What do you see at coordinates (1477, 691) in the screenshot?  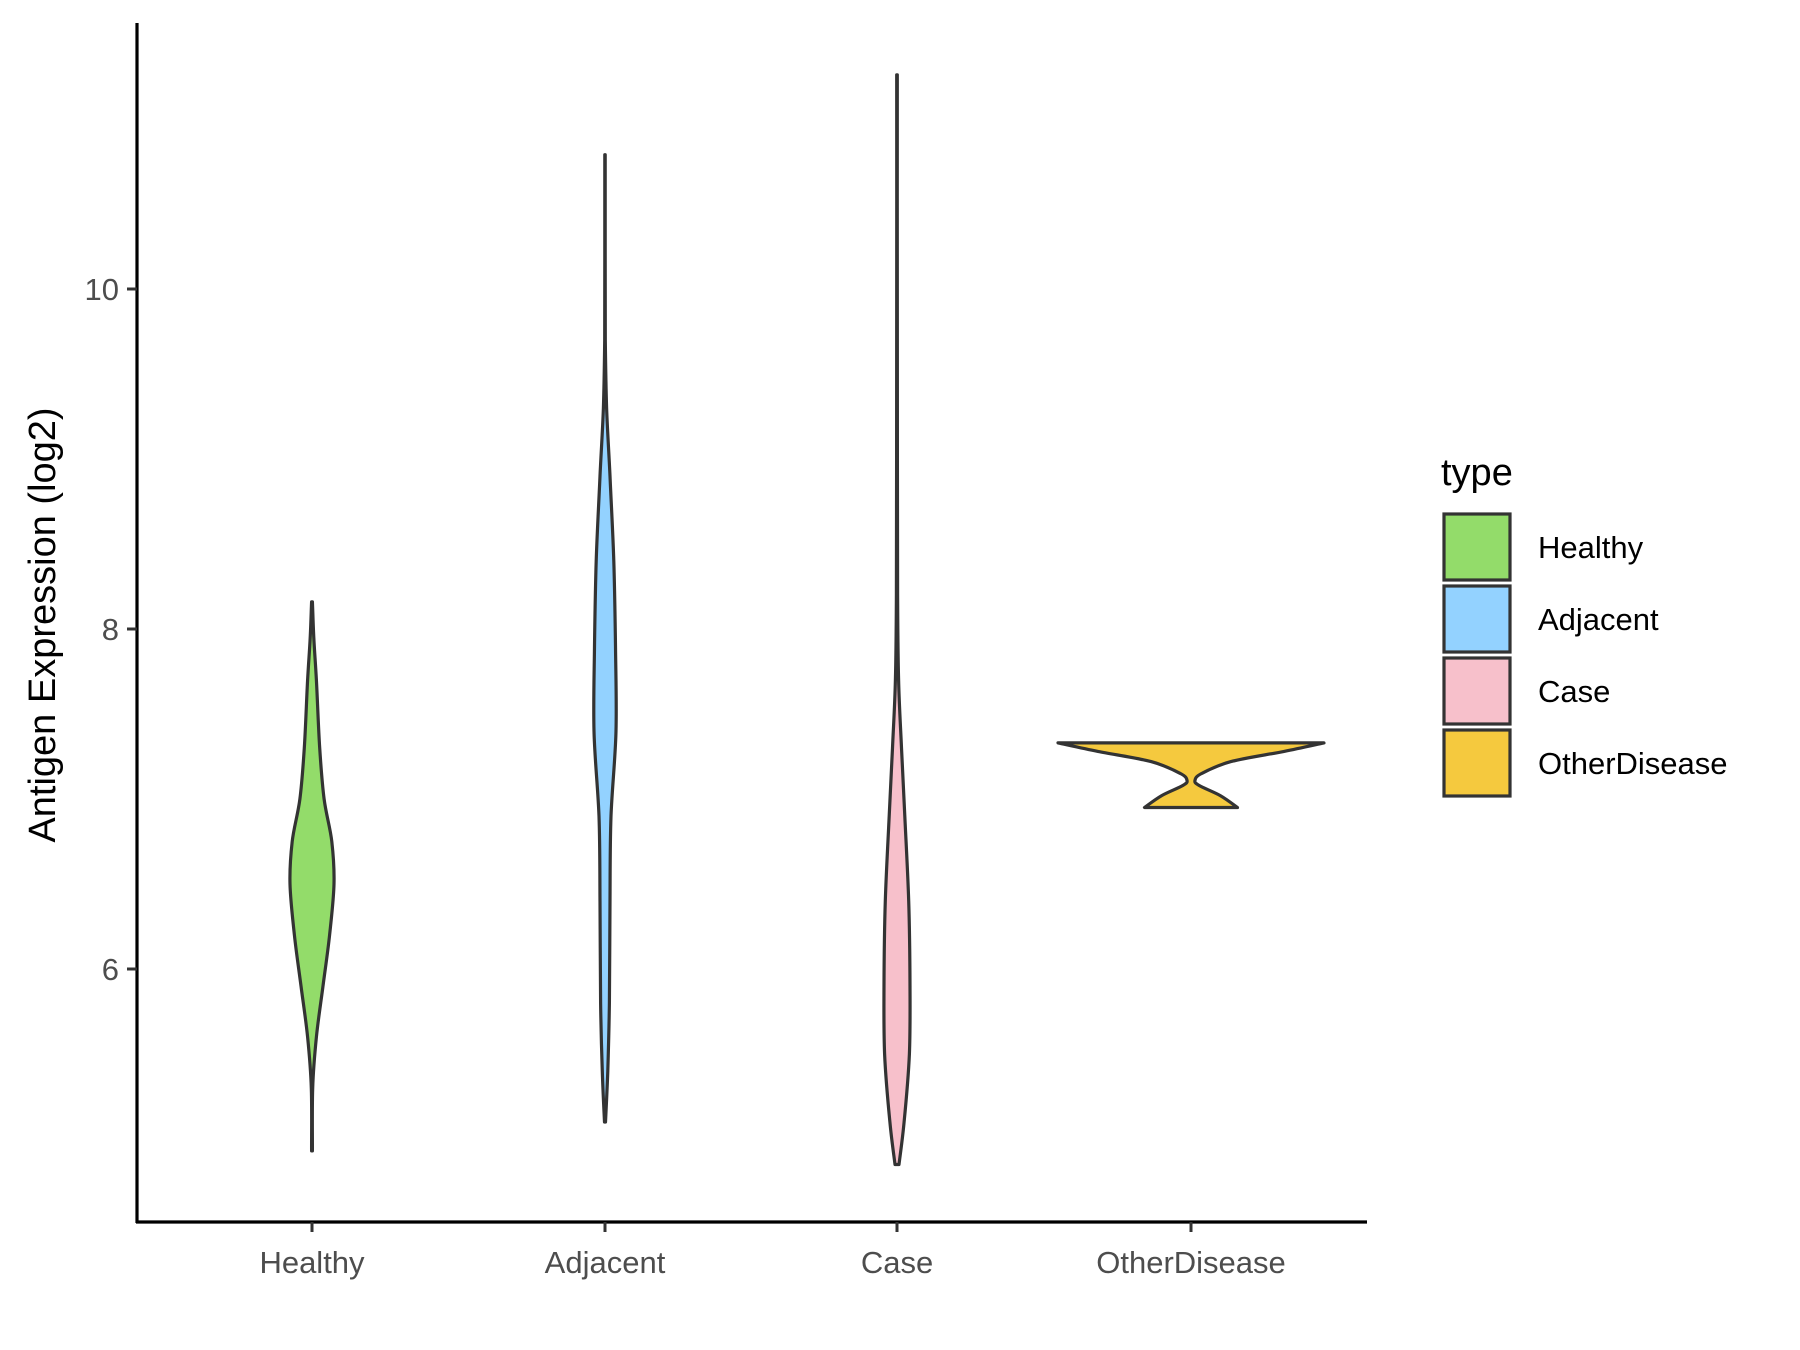 I see `legend-key-case` at bounding box center [1477, 691].